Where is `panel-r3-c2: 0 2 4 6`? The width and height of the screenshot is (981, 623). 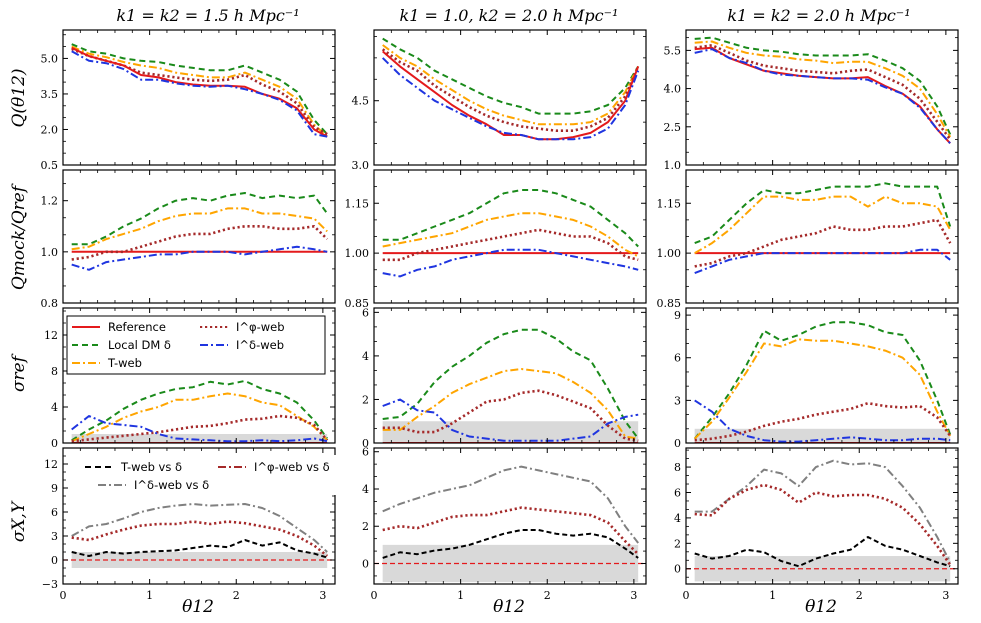 panel-r3-c2: 0 2 4 6 is located at coordinates (504, 378).